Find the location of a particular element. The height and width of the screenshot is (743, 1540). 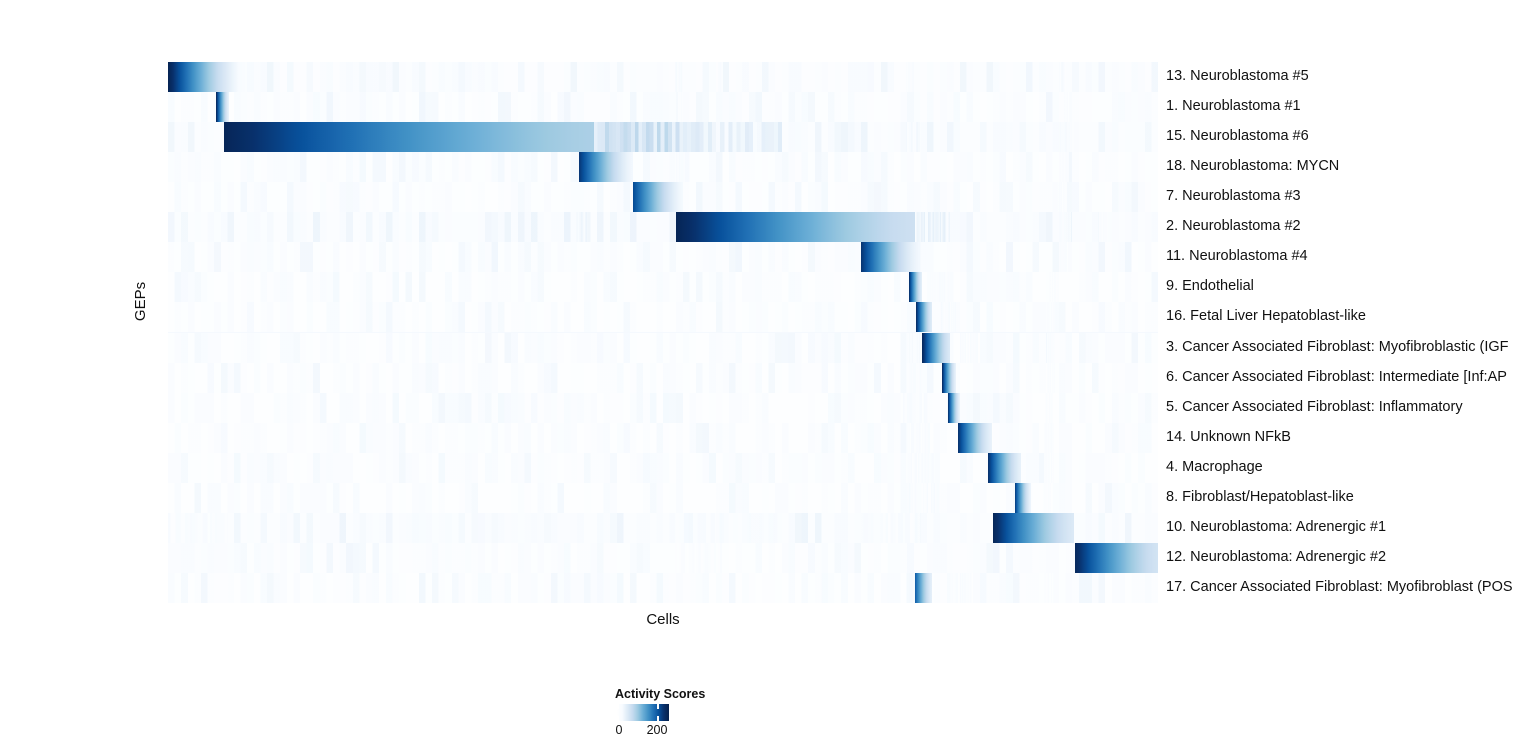

heatmap-row-label: 16. Fetal Liver Hepatoblast-like is located at coordinates (1266, 316).